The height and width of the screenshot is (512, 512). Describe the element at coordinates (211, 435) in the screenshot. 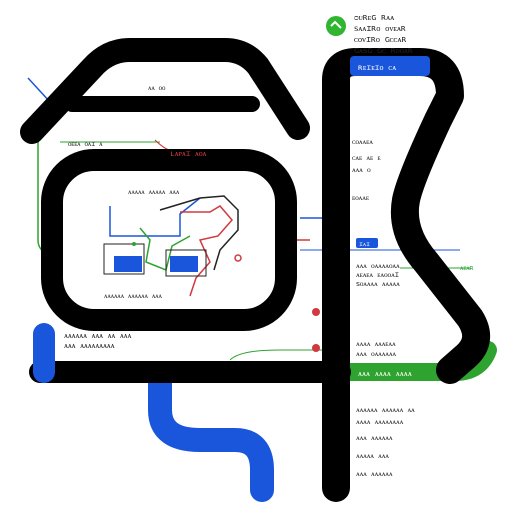

I see `blue-route-bottom` at that location.